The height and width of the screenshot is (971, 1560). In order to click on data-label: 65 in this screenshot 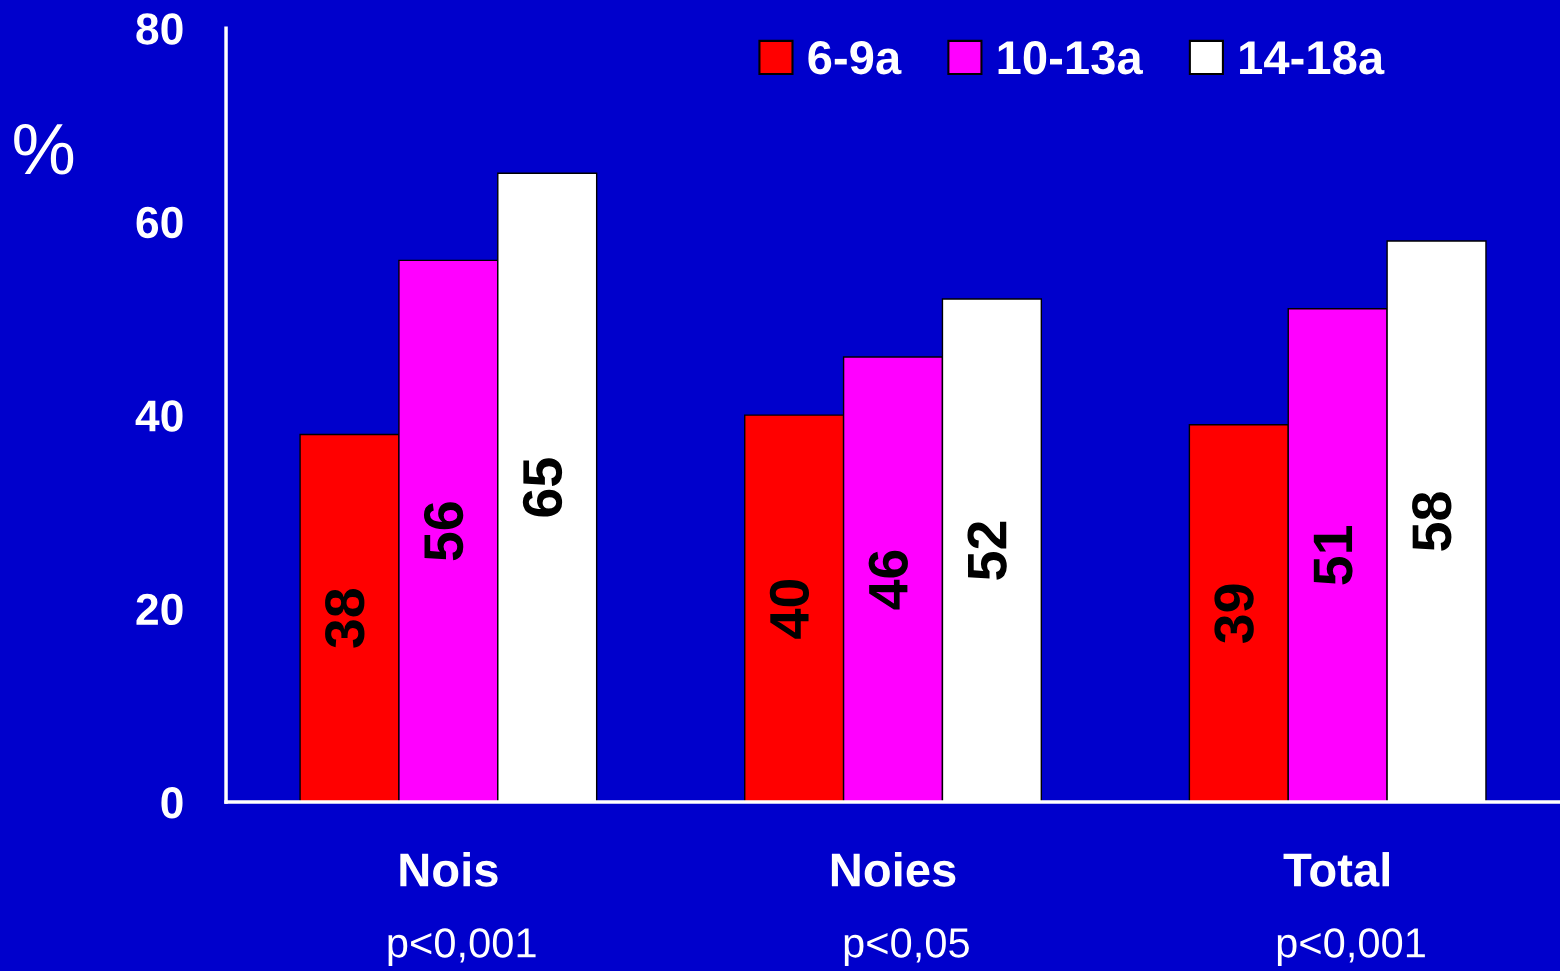, I will do `click(542, 487)`.